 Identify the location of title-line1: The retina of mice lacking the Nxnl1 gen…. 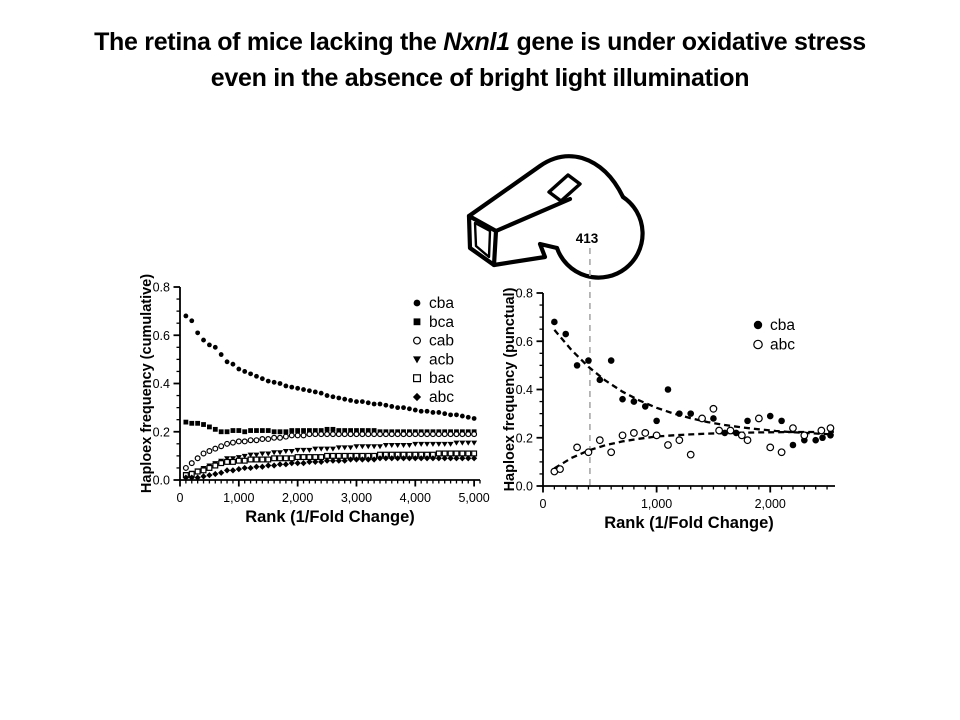
(480, 42).